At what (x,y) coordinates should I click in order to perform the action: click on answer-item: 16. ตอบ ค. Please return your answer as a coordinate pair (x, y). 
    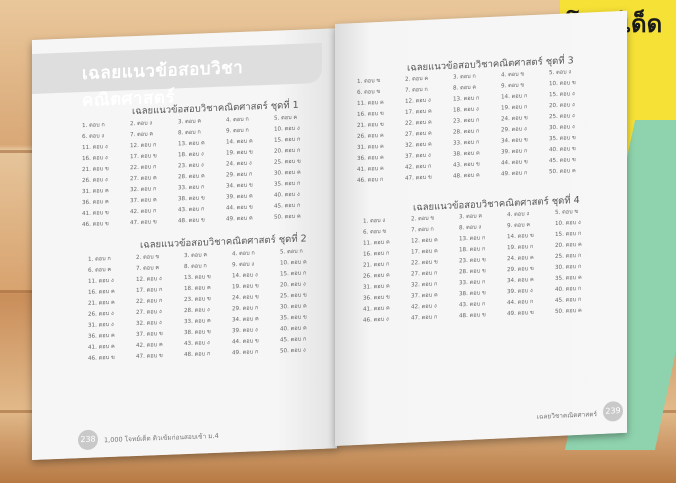
    Looking at the image, I should click on (101, 292).